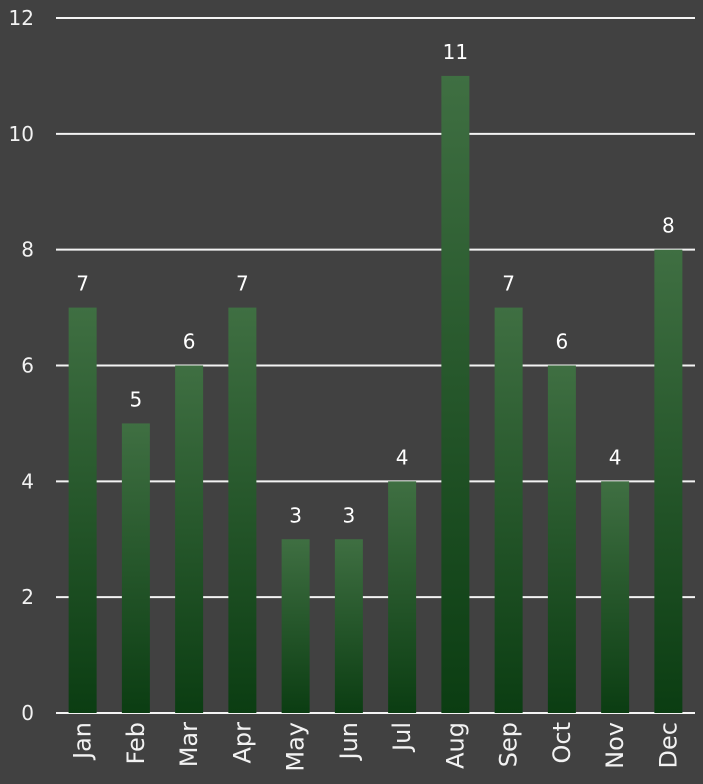 The width and height of the screenshot is (703, 784). Describe the element at coordinates (27, 250) in the screenshot. I see `y-tick-label: 8` at that location.